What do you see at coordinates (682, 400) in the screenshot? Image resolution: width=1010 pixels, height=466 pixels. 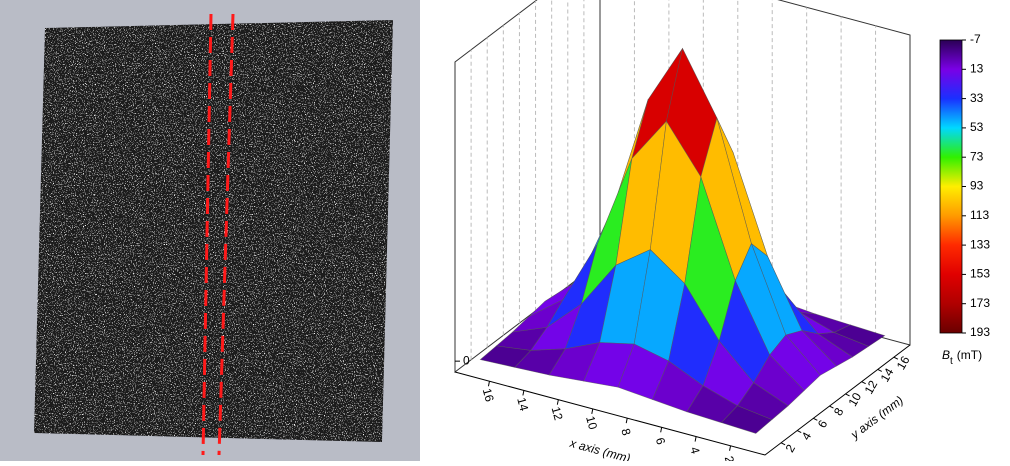 I see `axis-line` at bounding box center [682, 400].